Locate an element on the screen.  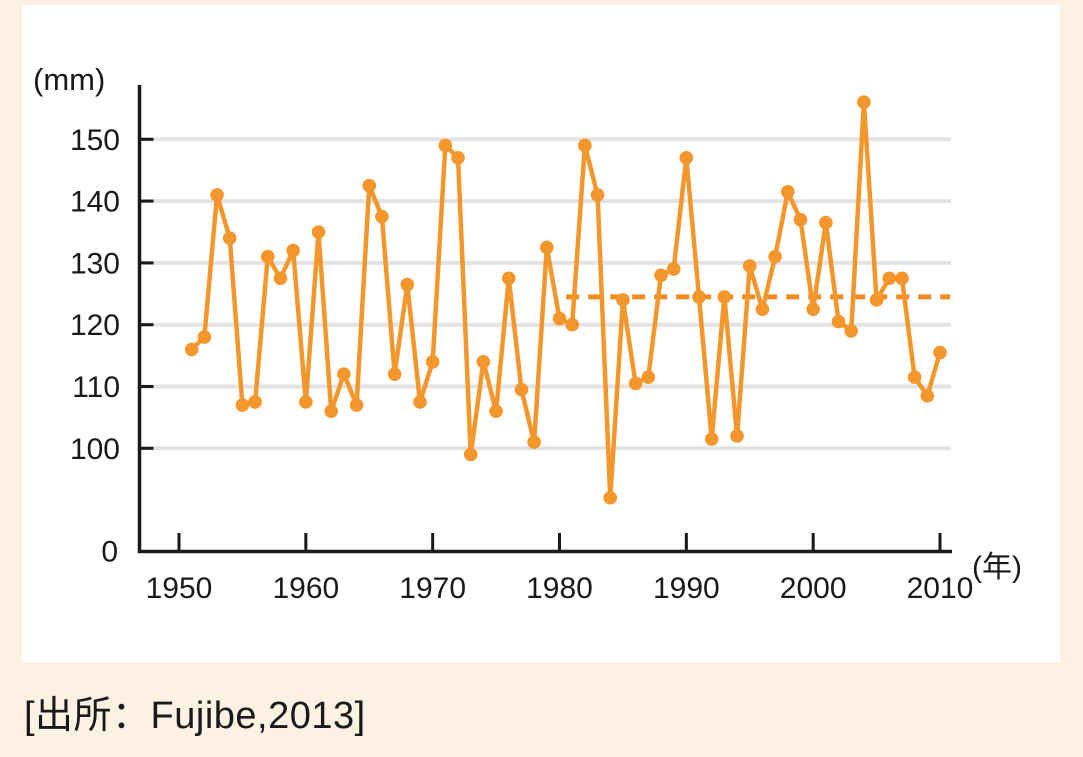
data-point-1972 is located at coordinates (458, 158).